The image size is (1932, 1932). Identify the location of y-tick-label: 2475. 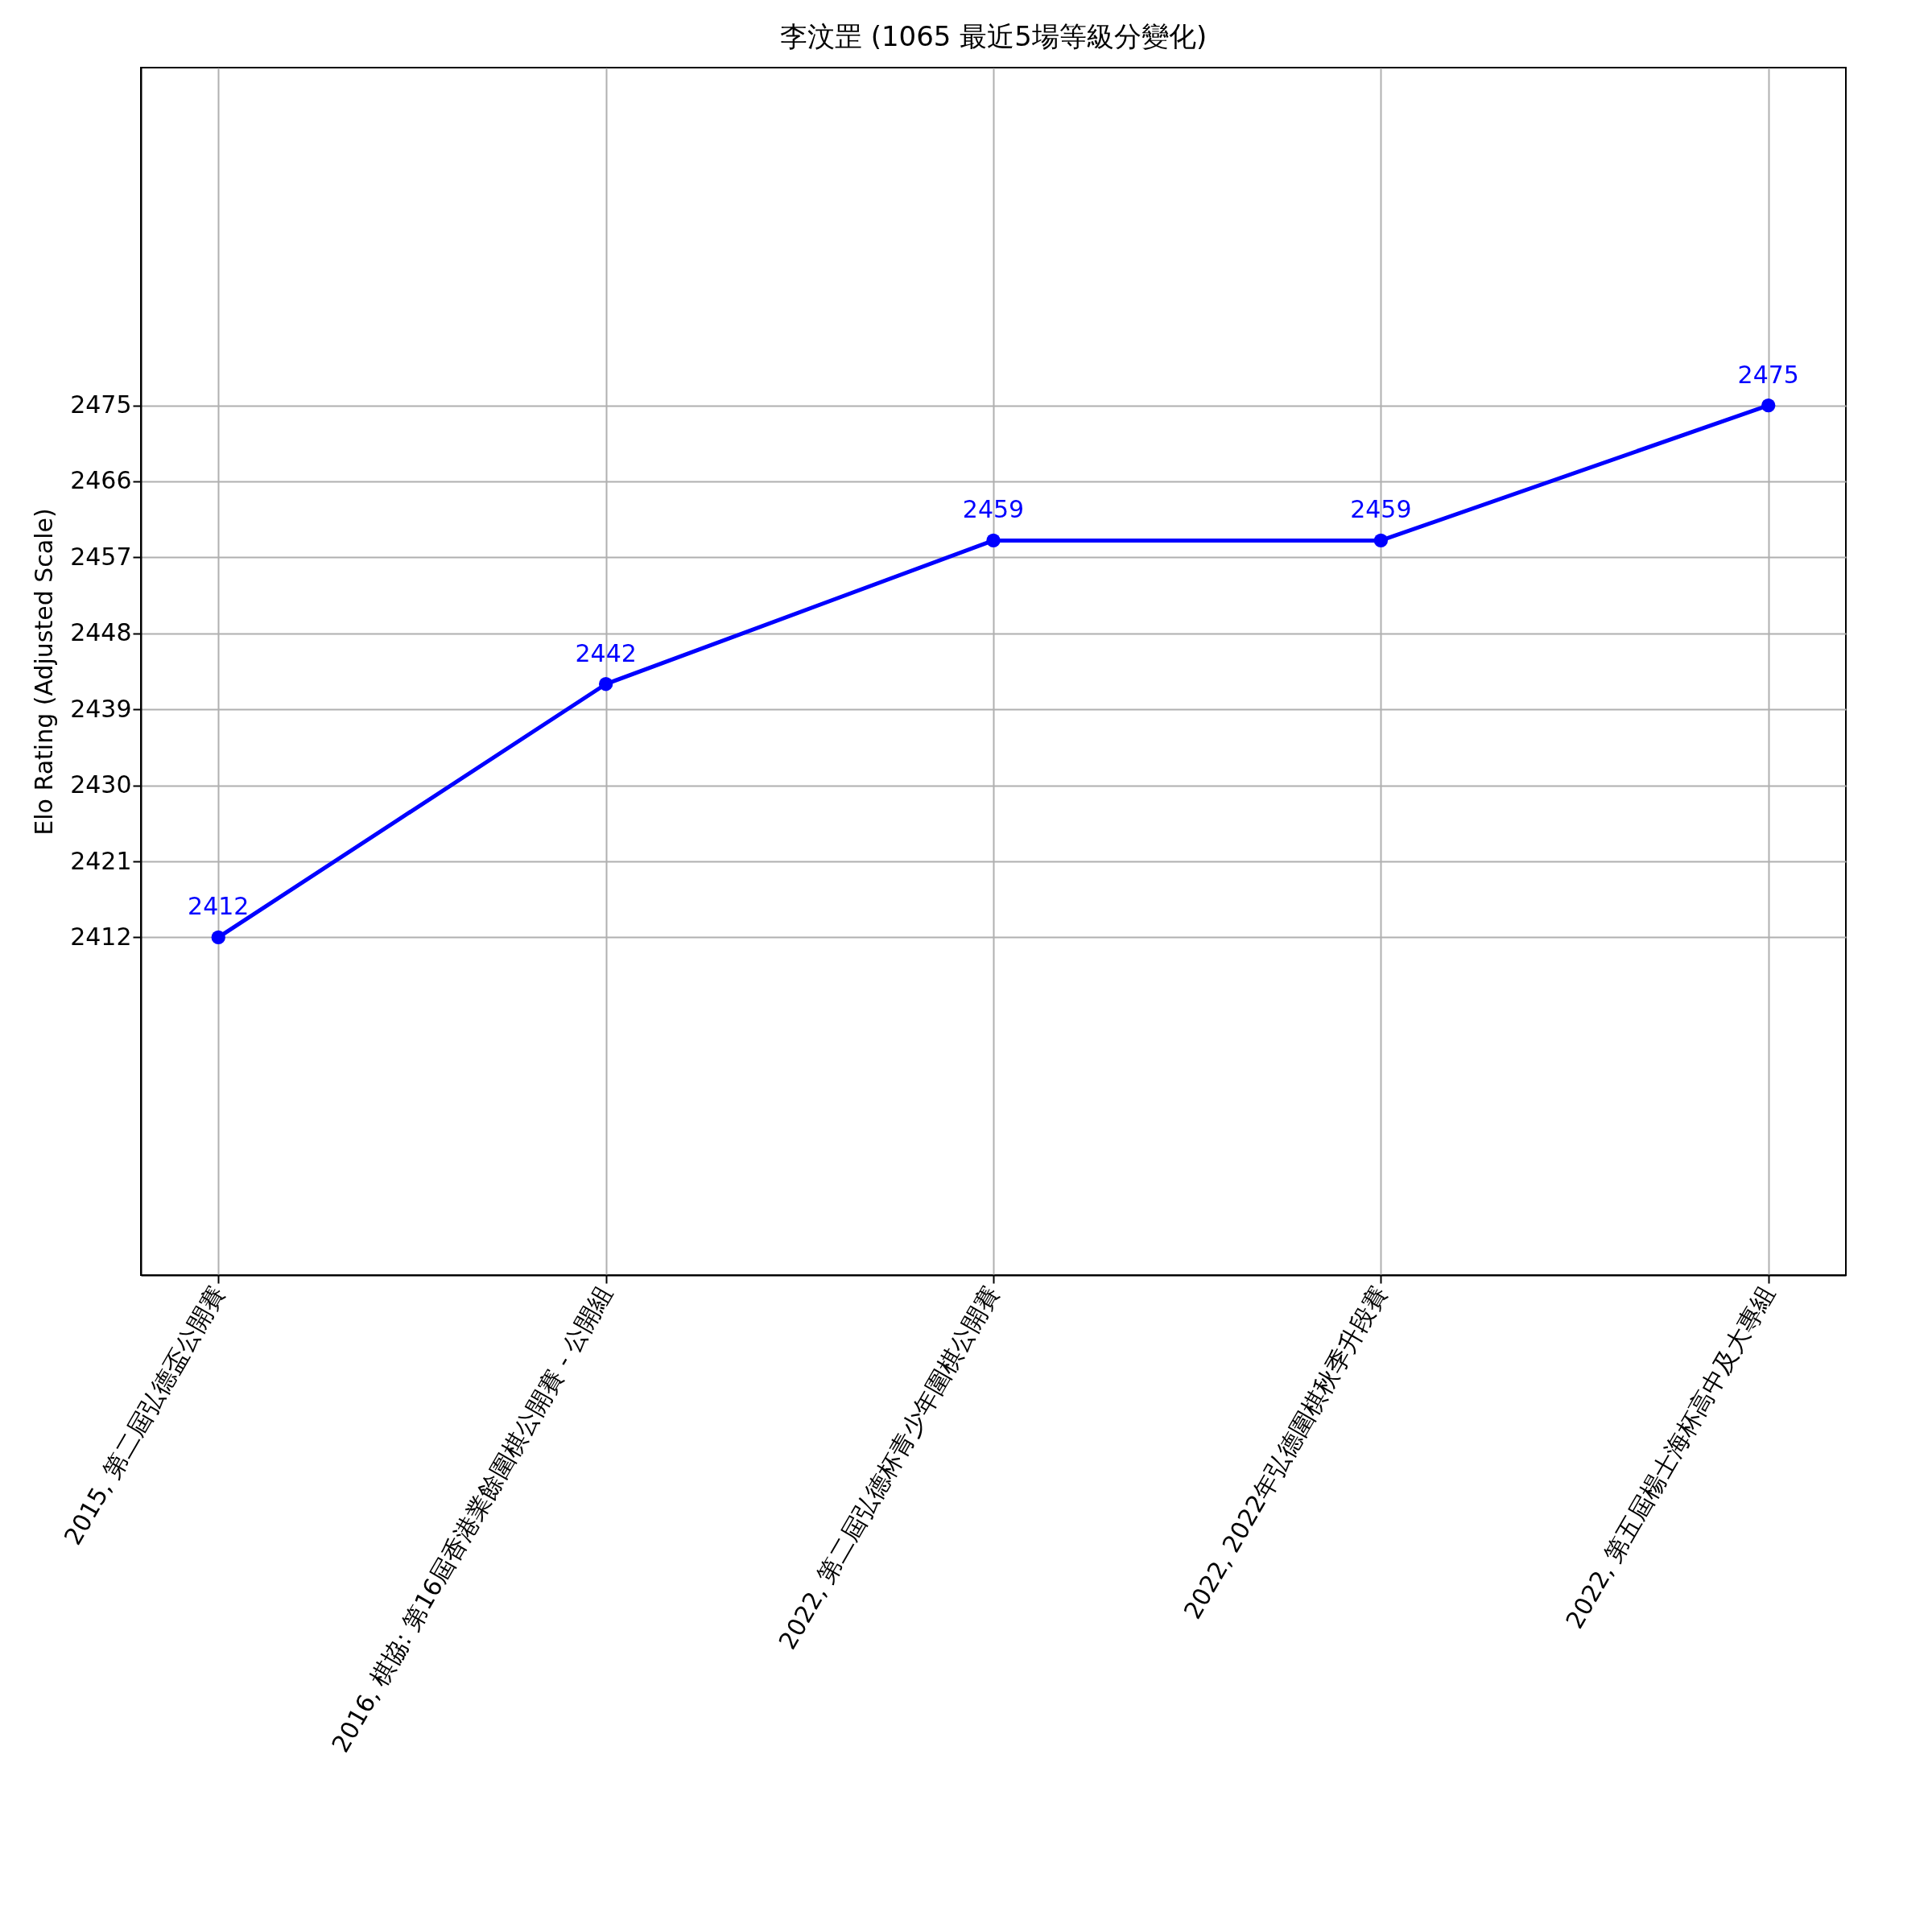
(101, 404).